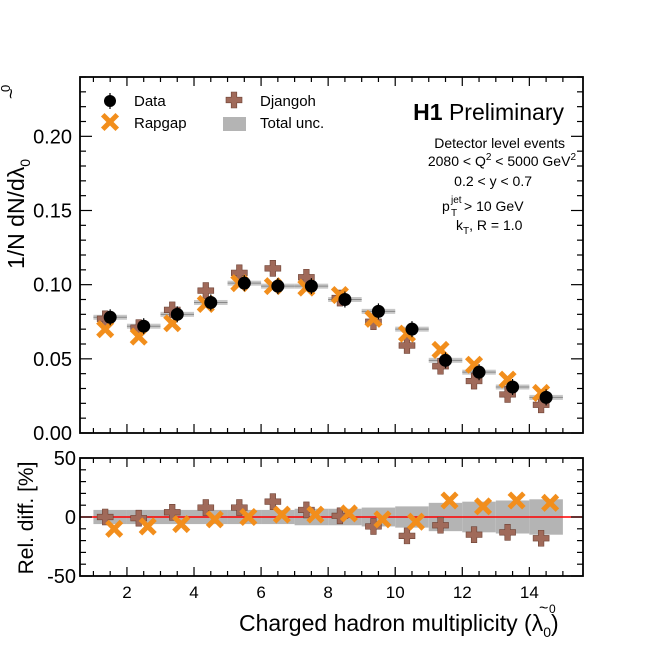  What do you see at coordinates (457, 161) in the screenshot?
I see `annotation-q2-prefix: 2080 < Q` at bounding box center [457, 161].